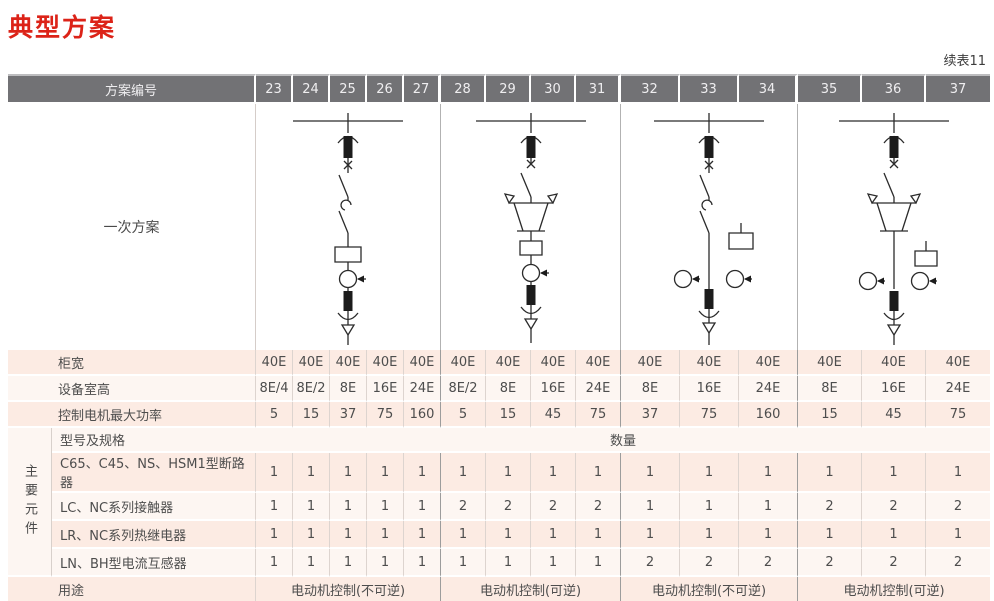 The height and width of the screenshot is (601, 994). I want to click on scheme-number-36: 36, so click(894, 89).